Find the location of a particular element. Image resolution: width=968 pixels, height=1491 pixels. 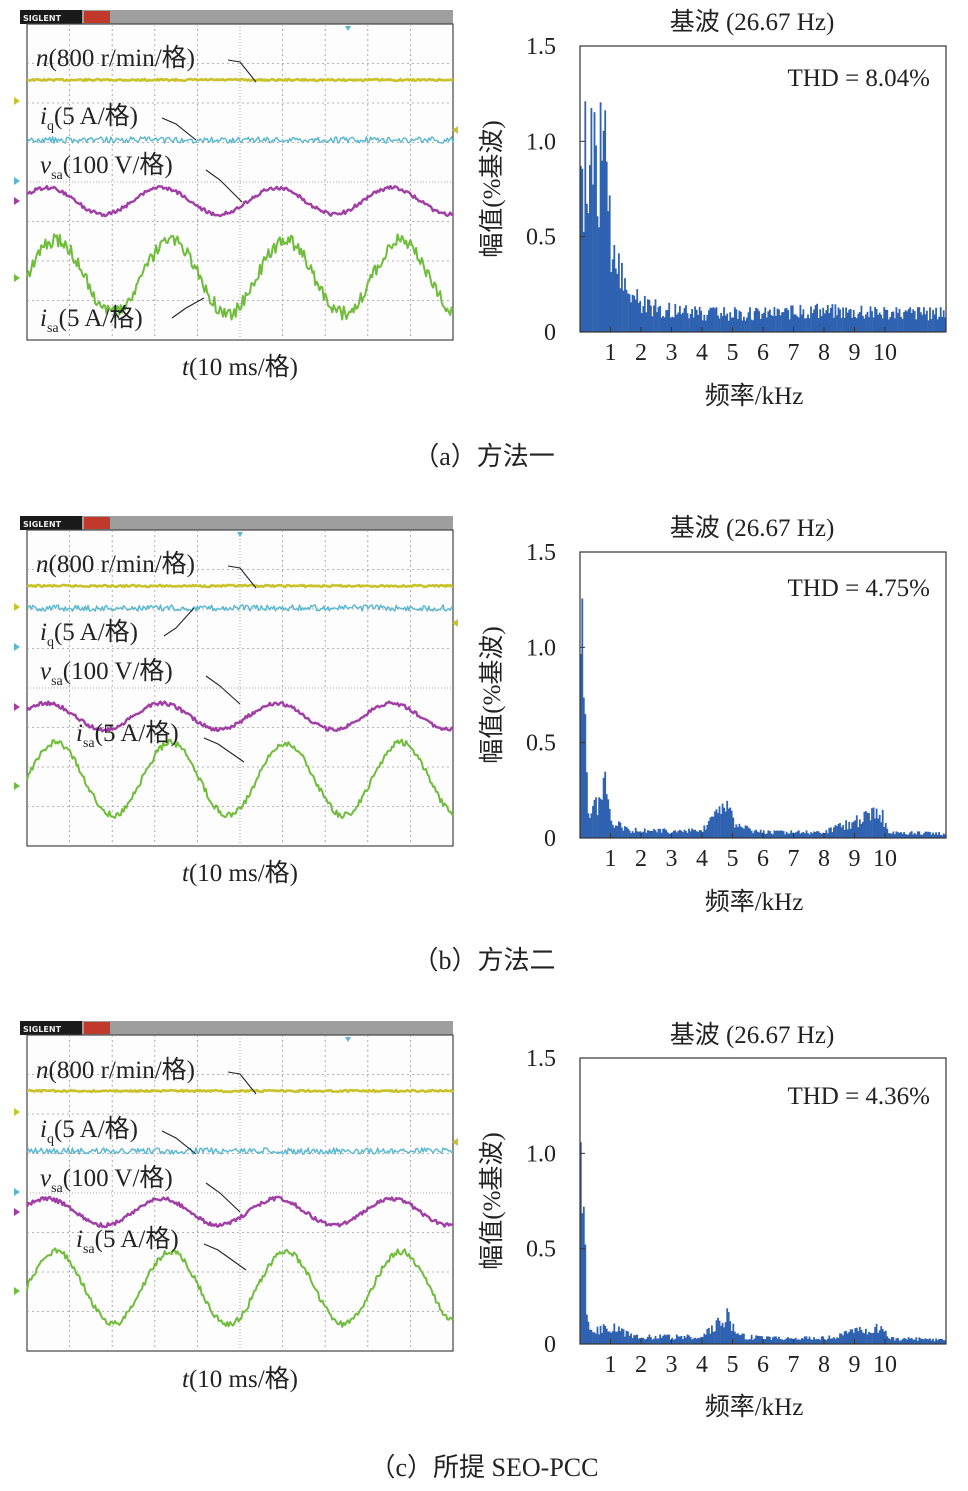

scope-brand: SIGLENT is located at coordinates (42, 524).